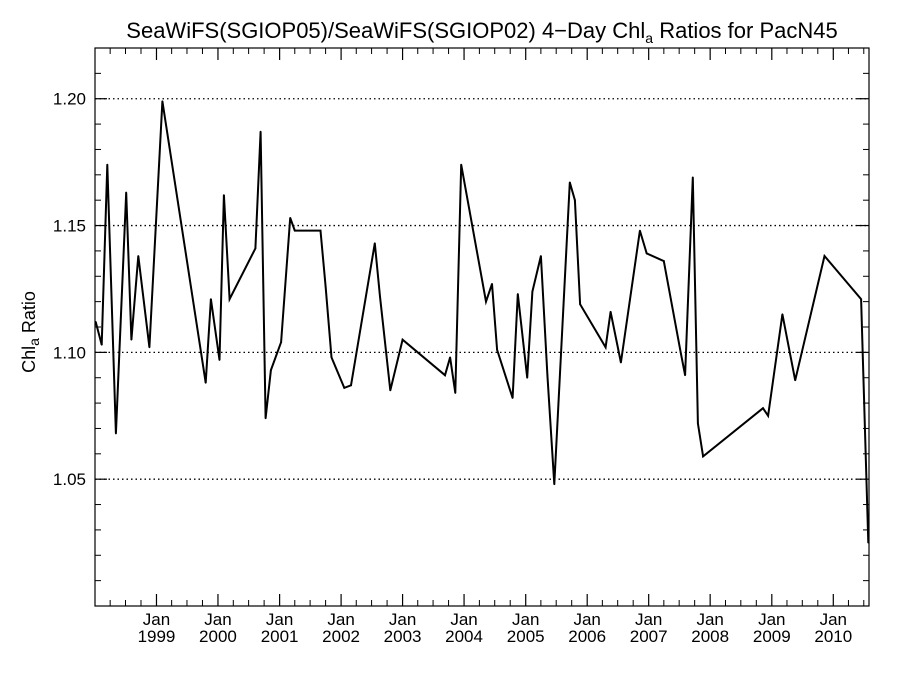 The height and width of the screenshot is (675, 900). I want to click on x-tick-year: 2006, so click(587, 636).